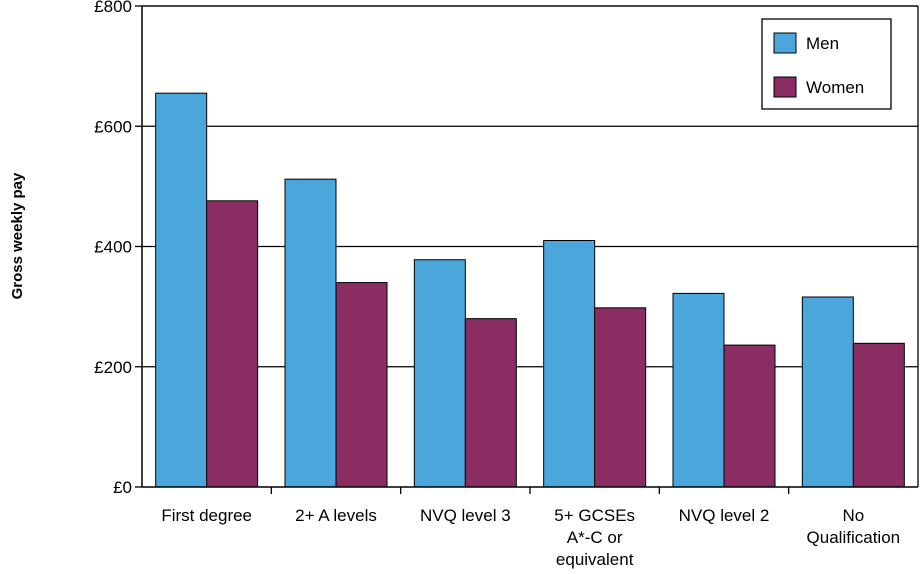 The height and width of the screenshot is (574, 923). Describe the element at coordinates (595, 559) in the screenshot. I see `x-tick-label: equivalent` at that location.